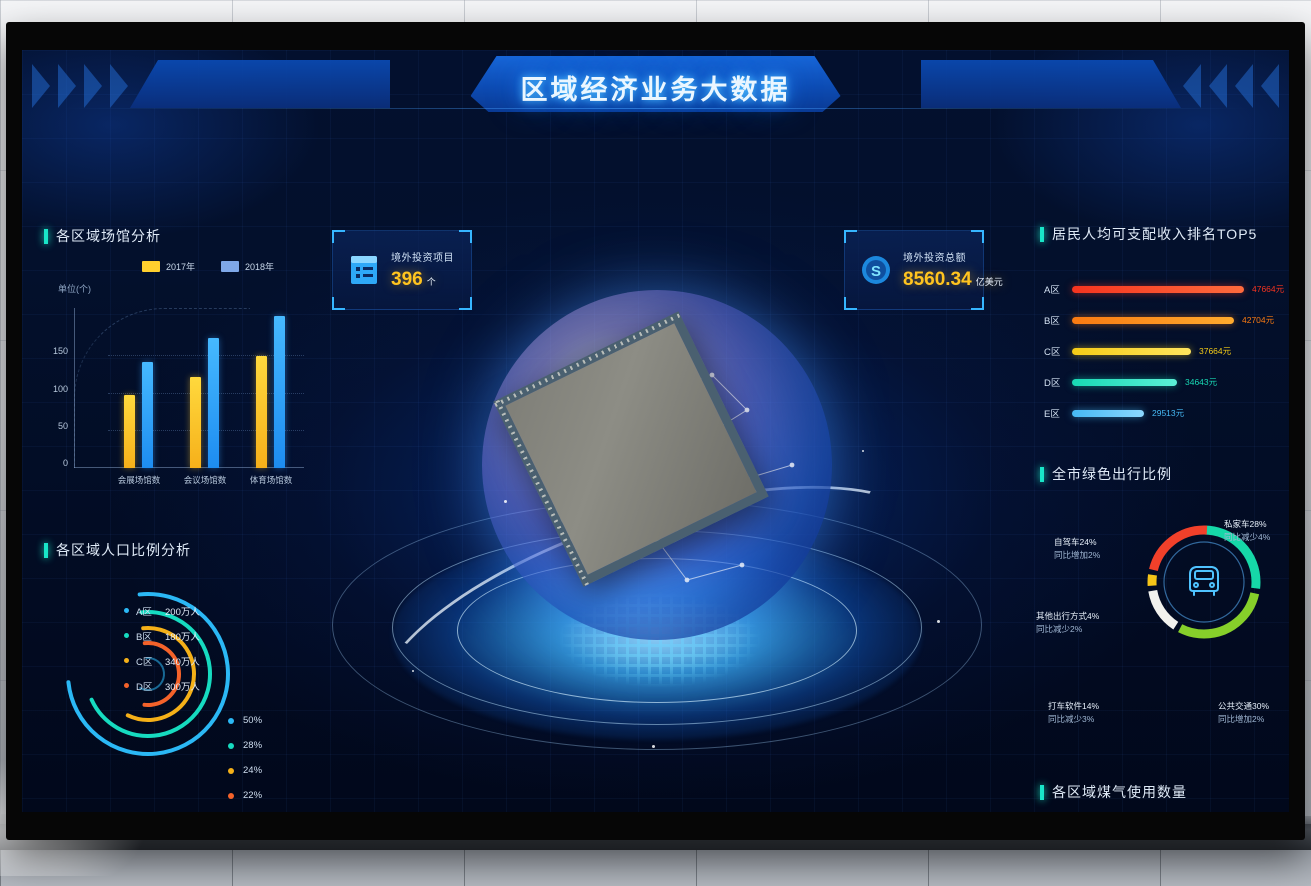  What do you see at coordinates (162, 685) in the screenshot?
I see `list-item: D区 300万人` at bounding box center [162, 685].